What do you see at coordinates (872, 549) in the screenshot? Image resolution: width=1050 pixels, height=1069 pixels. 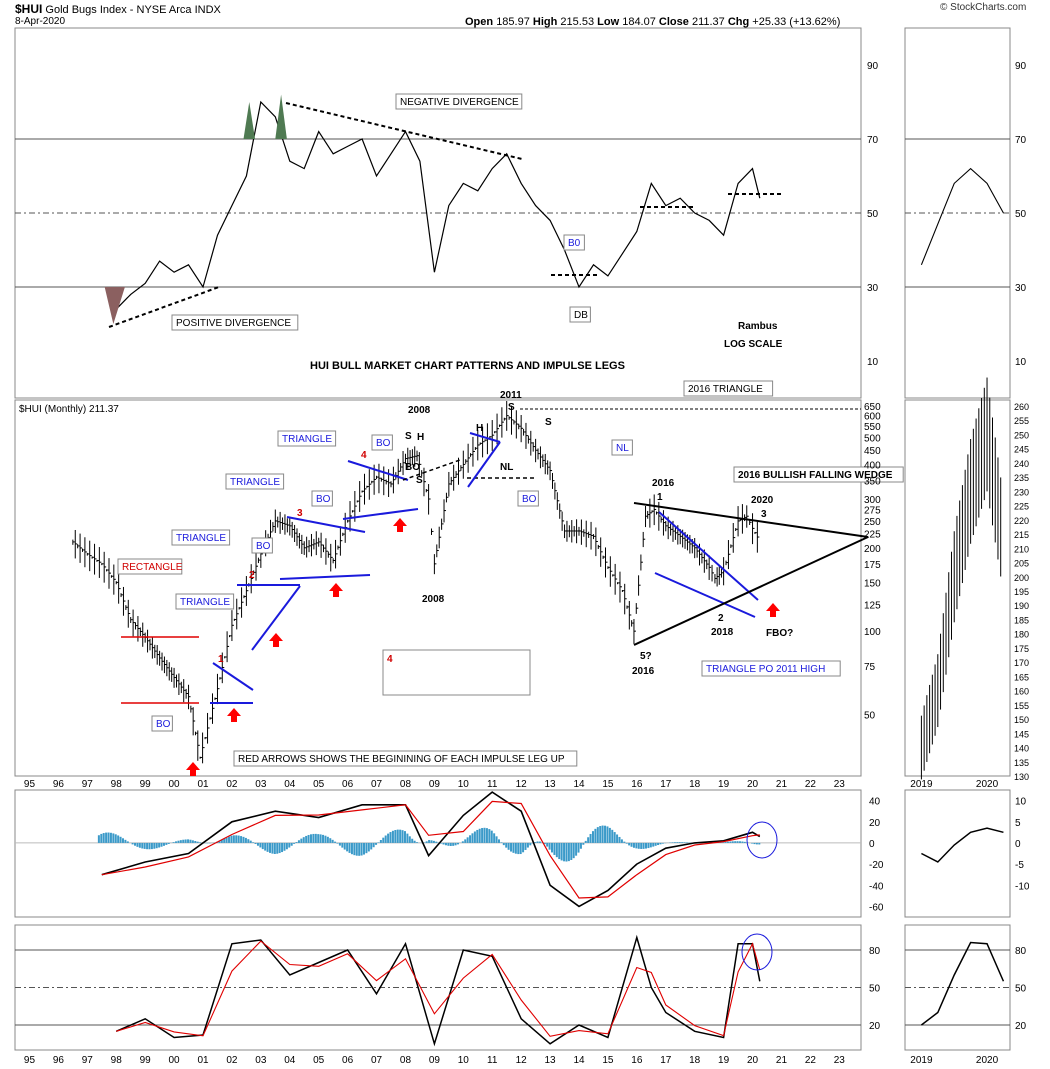 I see `price-ytick: 200` at bounding box center [872, 549].